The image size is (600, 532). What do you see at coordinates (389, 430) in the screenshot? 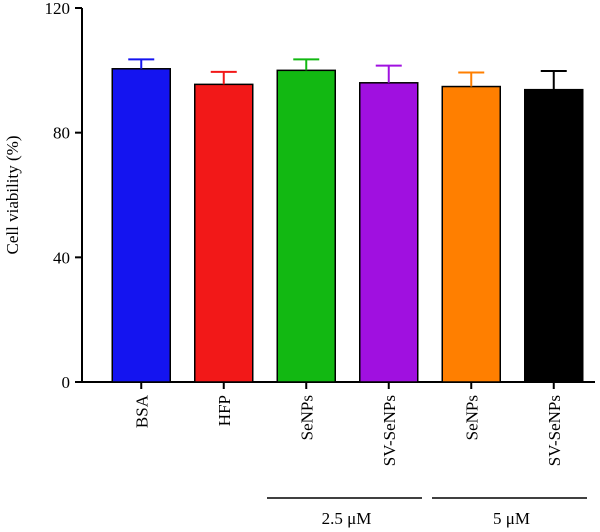
I see `category-label-4: SV-SeNPs` at bounding box center [389, 430].